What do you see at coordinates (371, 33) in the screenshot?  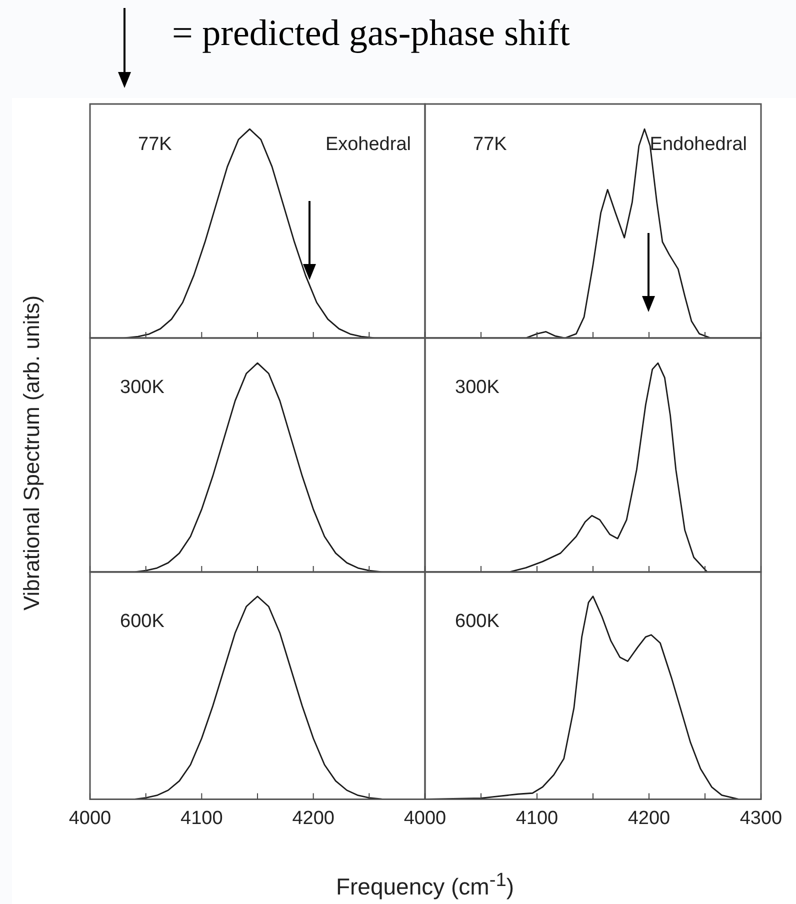 I see `text: = predicted gas-phase shift` at bounding box center [371, 33].